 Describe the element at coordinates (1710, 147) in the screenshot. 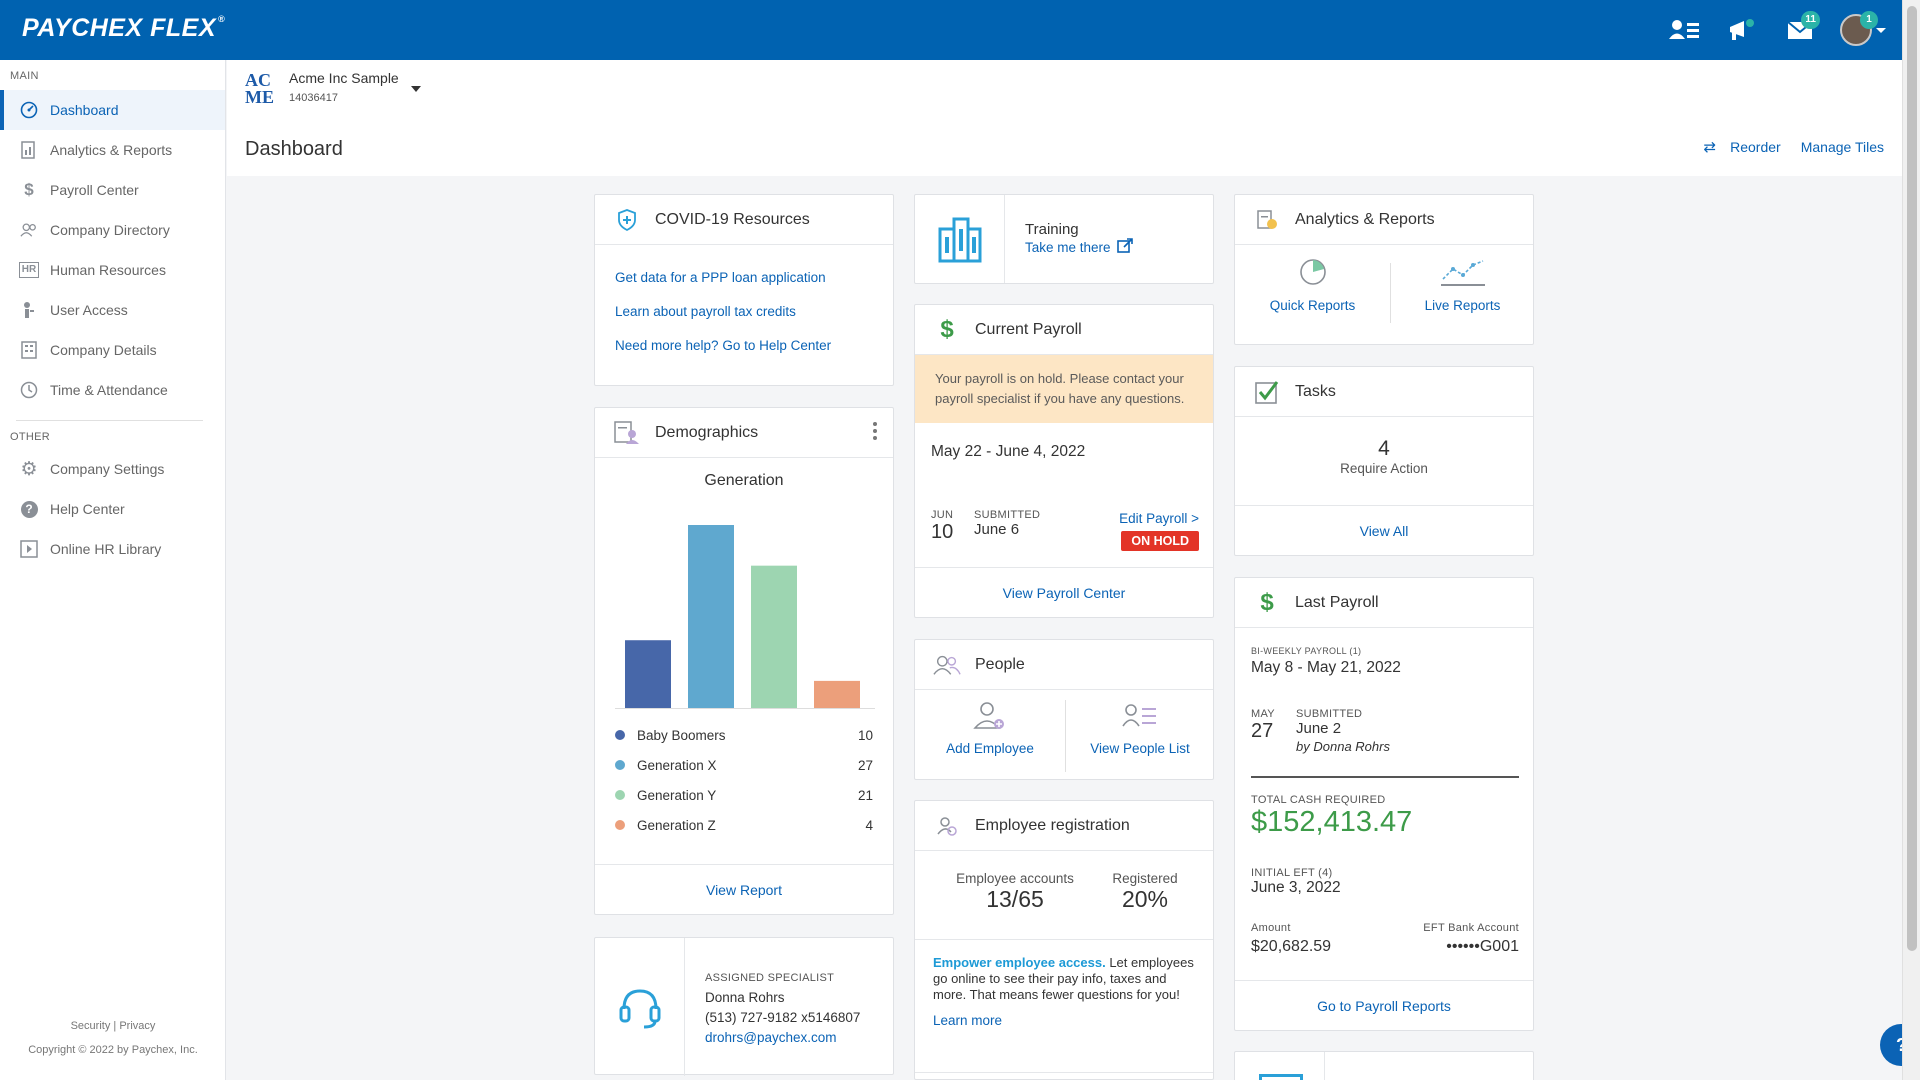

I see `reorder-icon: ⇄` at that location.